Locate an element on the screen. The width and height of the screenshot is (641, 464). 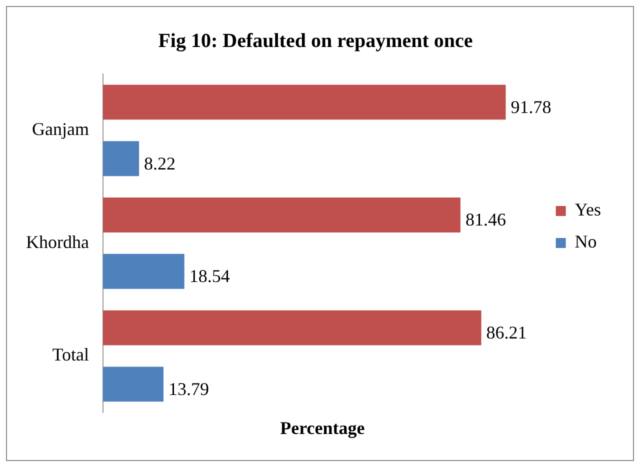
y-tick-label: Total is located at coordinates (70, 354).